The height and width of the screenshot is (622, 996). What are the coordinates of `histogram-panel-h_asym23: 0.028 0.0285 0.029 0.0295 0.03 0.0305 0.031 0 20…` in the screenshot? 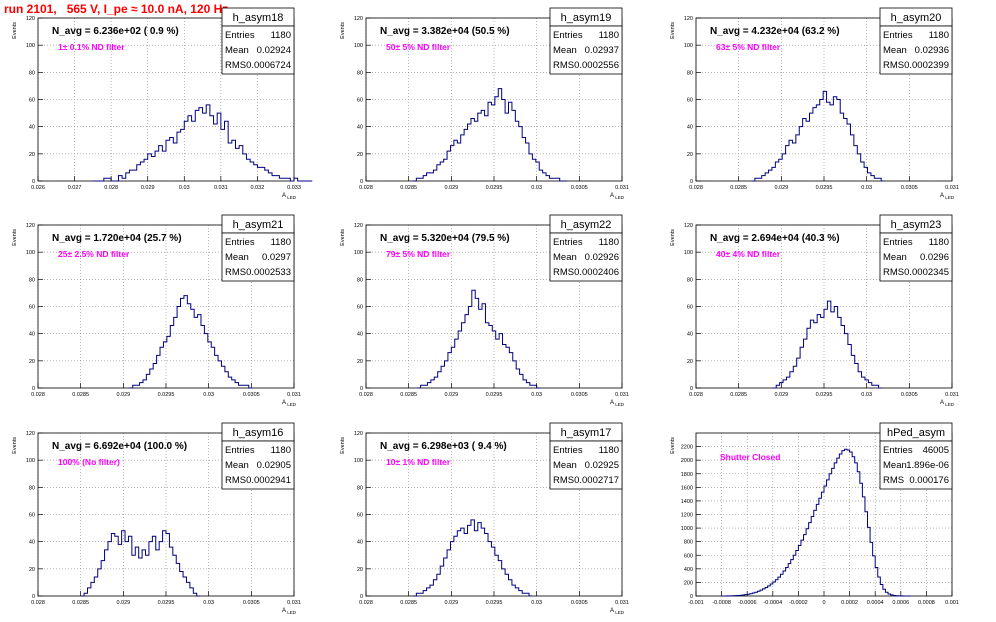 It's located at (814, 310).